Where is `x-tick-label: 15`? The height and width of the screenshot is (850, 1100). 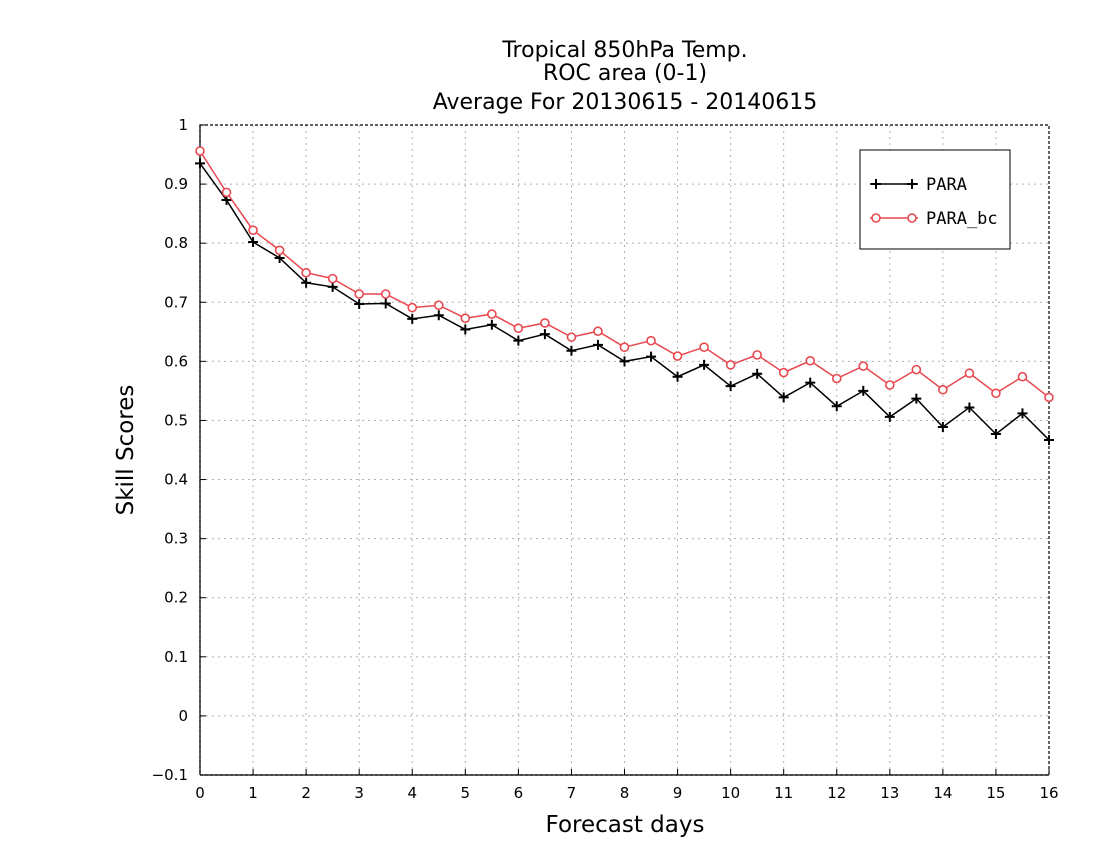
x-tick-label: 15 is located at coordinates (995, 793).